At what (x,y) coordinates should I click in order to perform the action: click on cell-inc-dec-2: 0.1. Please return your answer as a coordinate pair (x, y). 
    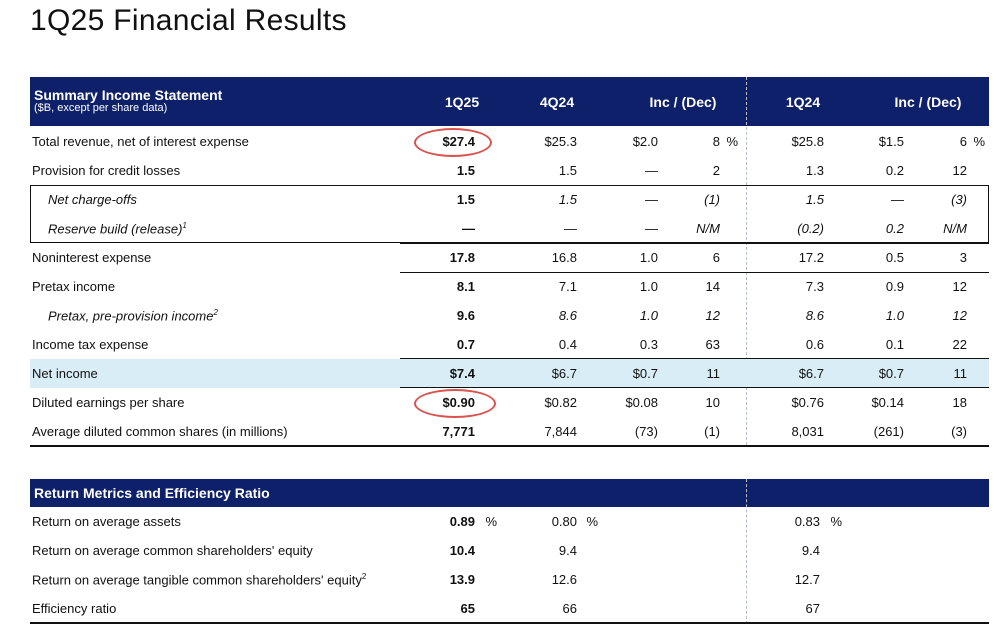
    Looking at the image, I should click on (894, 344).